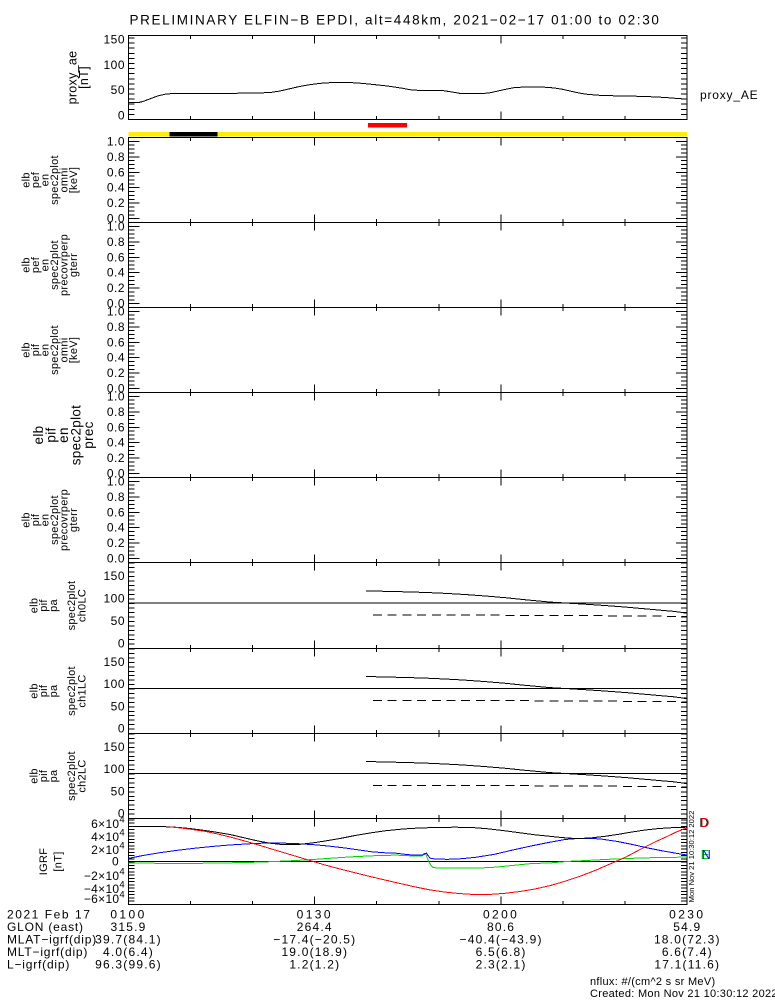  Describe the element at coordinates (501, 915) in the screenshot. I see `svg-text: 0200` at that location.